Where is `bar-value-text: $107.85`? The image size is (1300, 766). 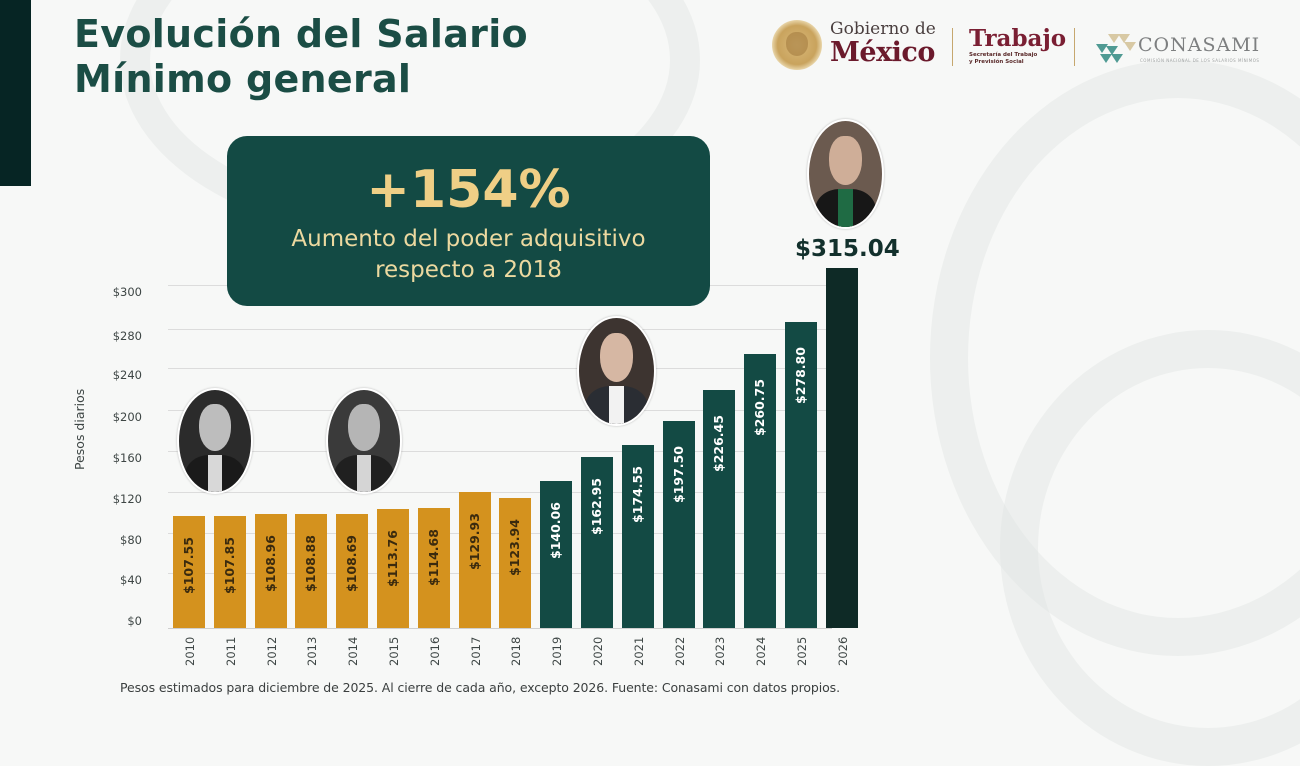 bar-value-text: $107.85 is located at coordinates (229, 565).